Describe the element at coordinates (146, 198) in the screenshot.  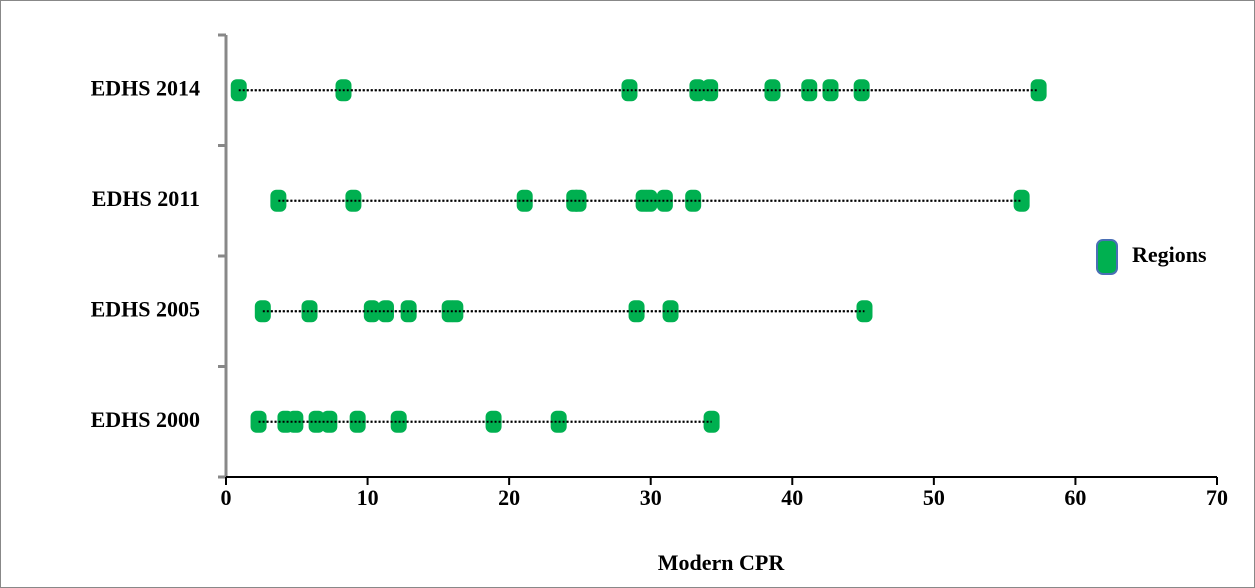
I see `y-tick-label: EDHS 2011` at that location.